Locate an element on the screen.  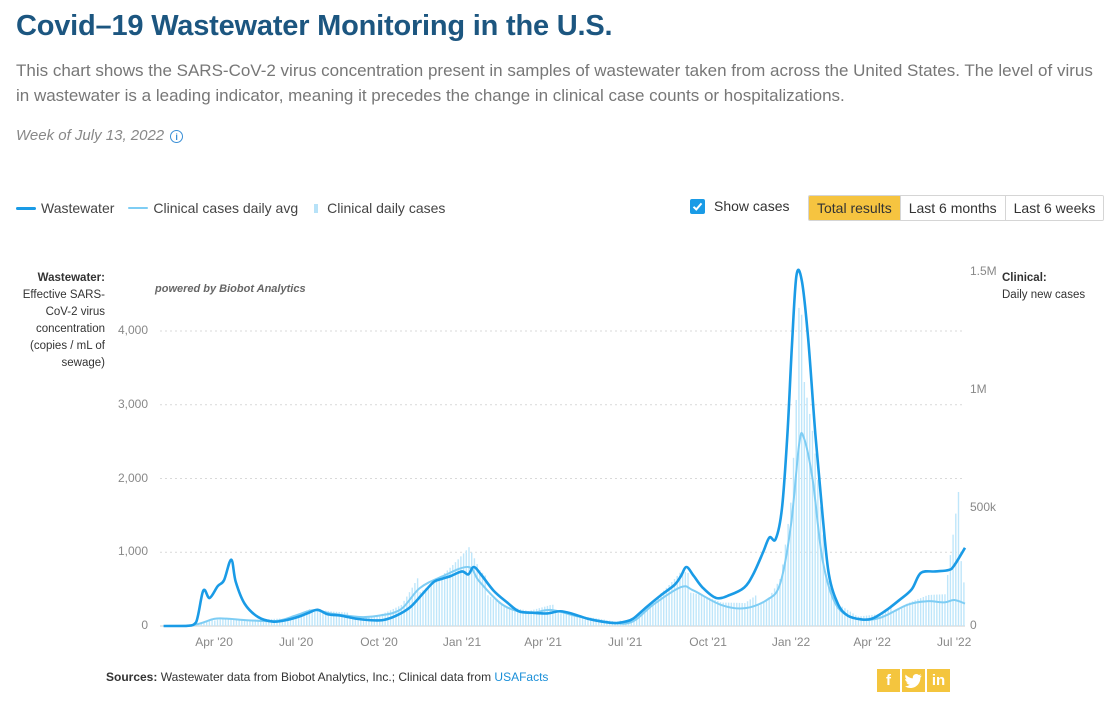
legend-item-wastewater: Wastewater is located at coordinates (65, 208).